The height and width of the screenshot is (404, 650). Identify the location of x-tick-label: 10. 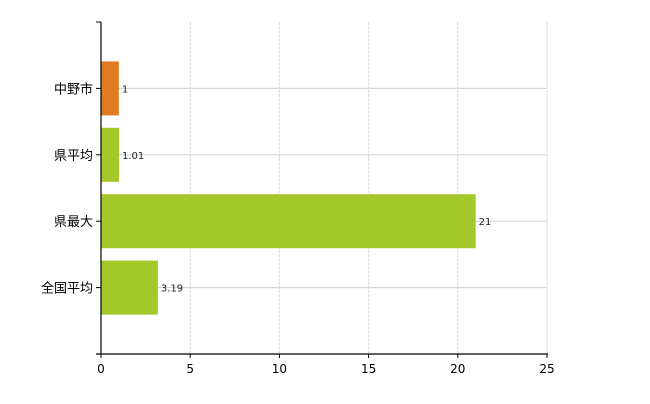
(279, 369).